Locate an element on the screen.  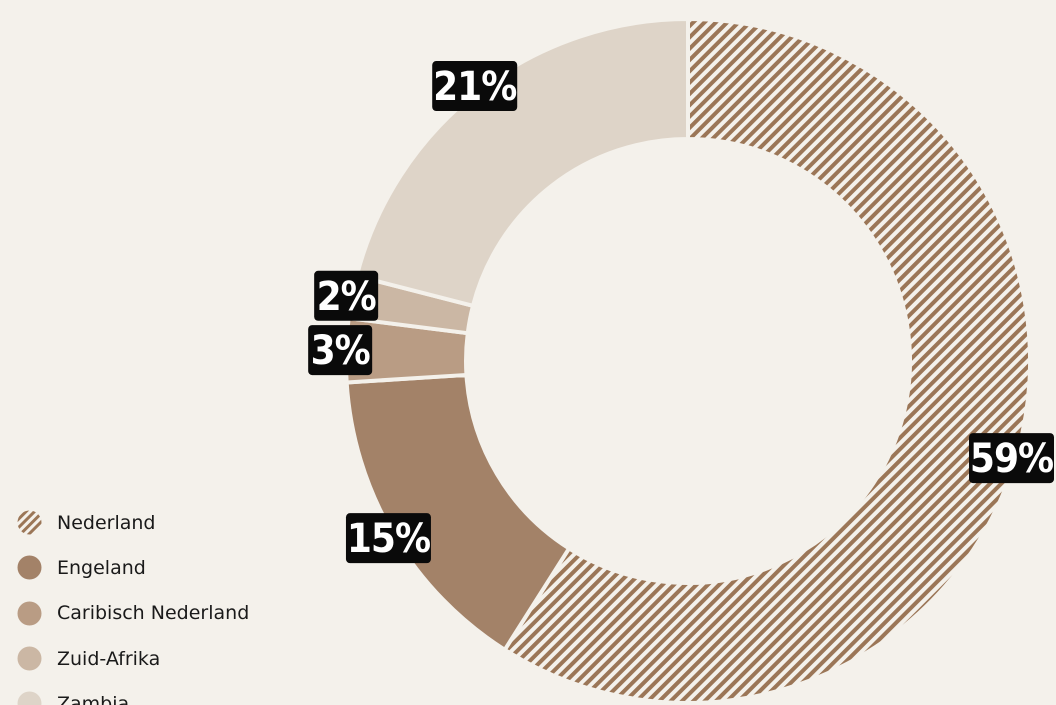
legend-item-engeland: Engeland is located at coordinates (133, 567).